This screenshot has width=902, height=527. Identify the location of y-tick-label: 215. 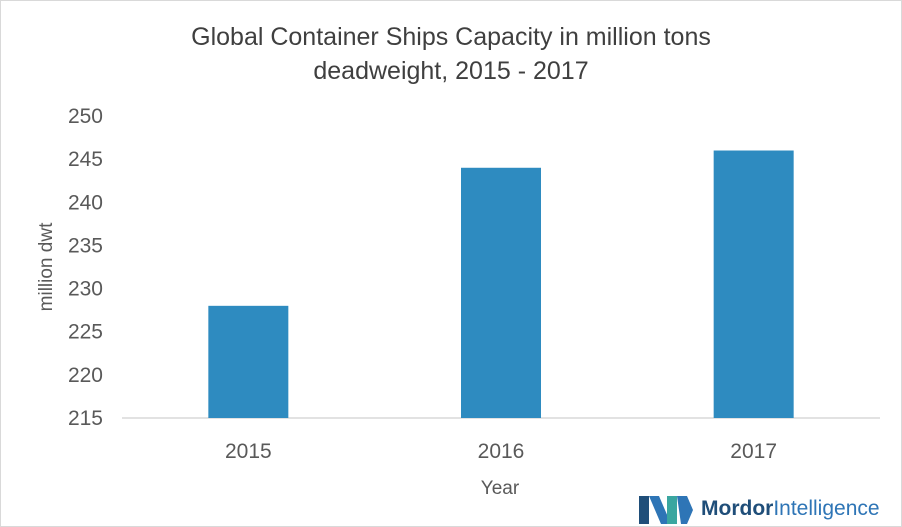
(85, 418).